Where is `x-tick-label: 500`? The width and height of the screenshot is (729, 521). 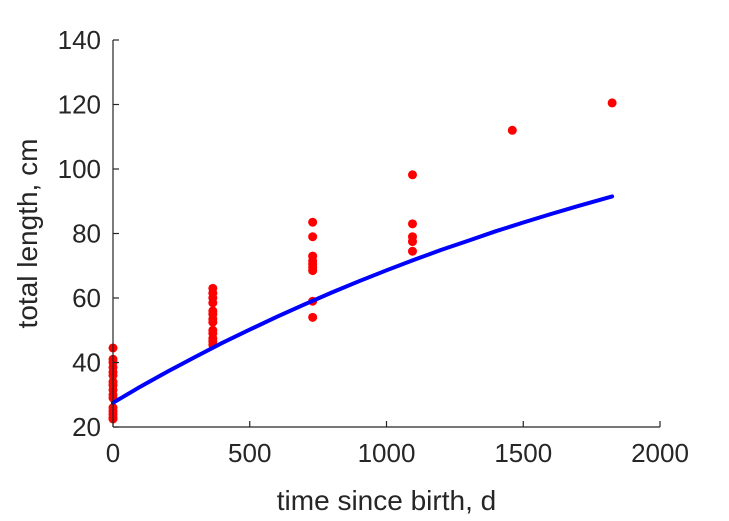
x-tick-label: 500 is located at coordinates (249, 453).